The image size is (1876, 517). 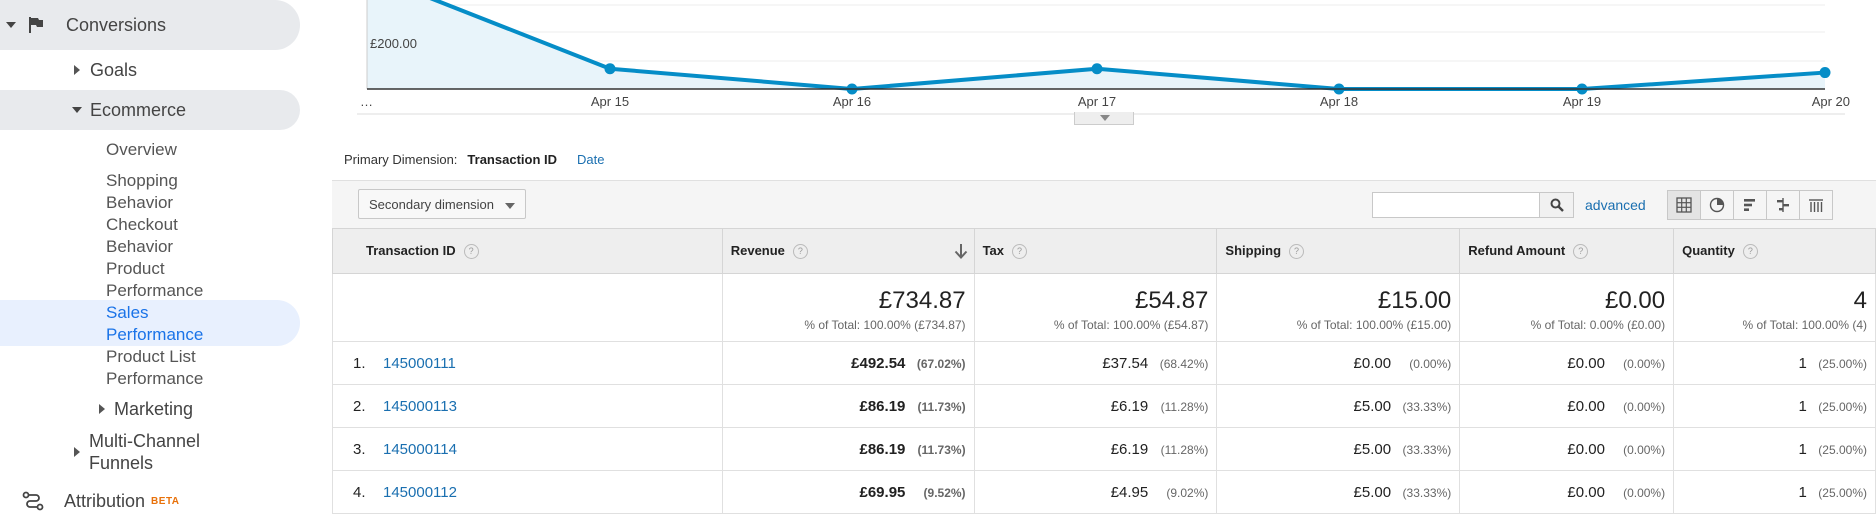 I want to click on quantity-value: 1, so click(x=1802, y=363).